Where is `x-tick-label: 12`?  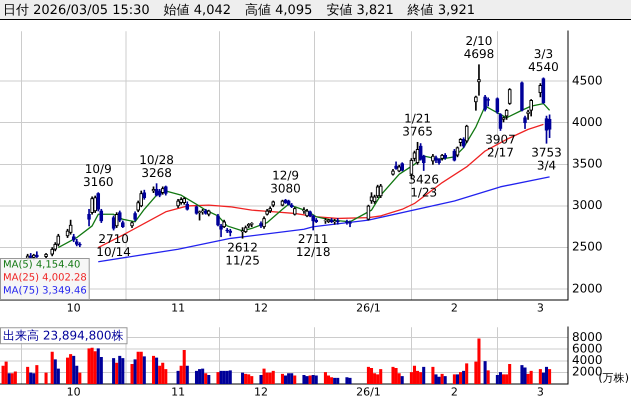 x-tick-label: 12 is located at coordinates (261, 307).